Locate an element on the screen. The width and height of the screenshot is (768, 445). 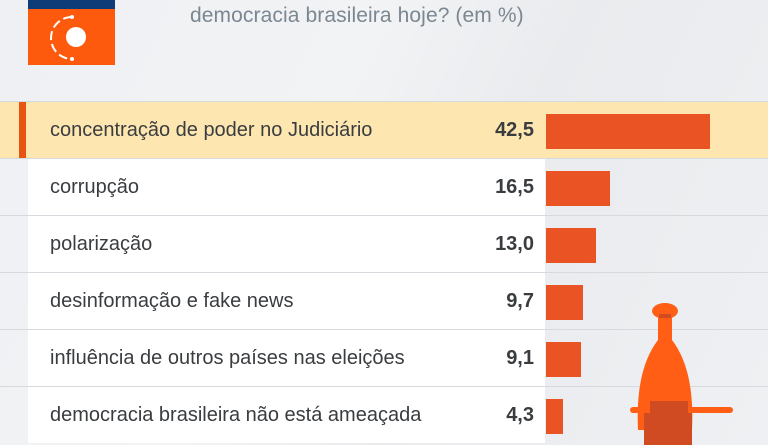
row-label: corrupção is located at coordinates (94, 187).